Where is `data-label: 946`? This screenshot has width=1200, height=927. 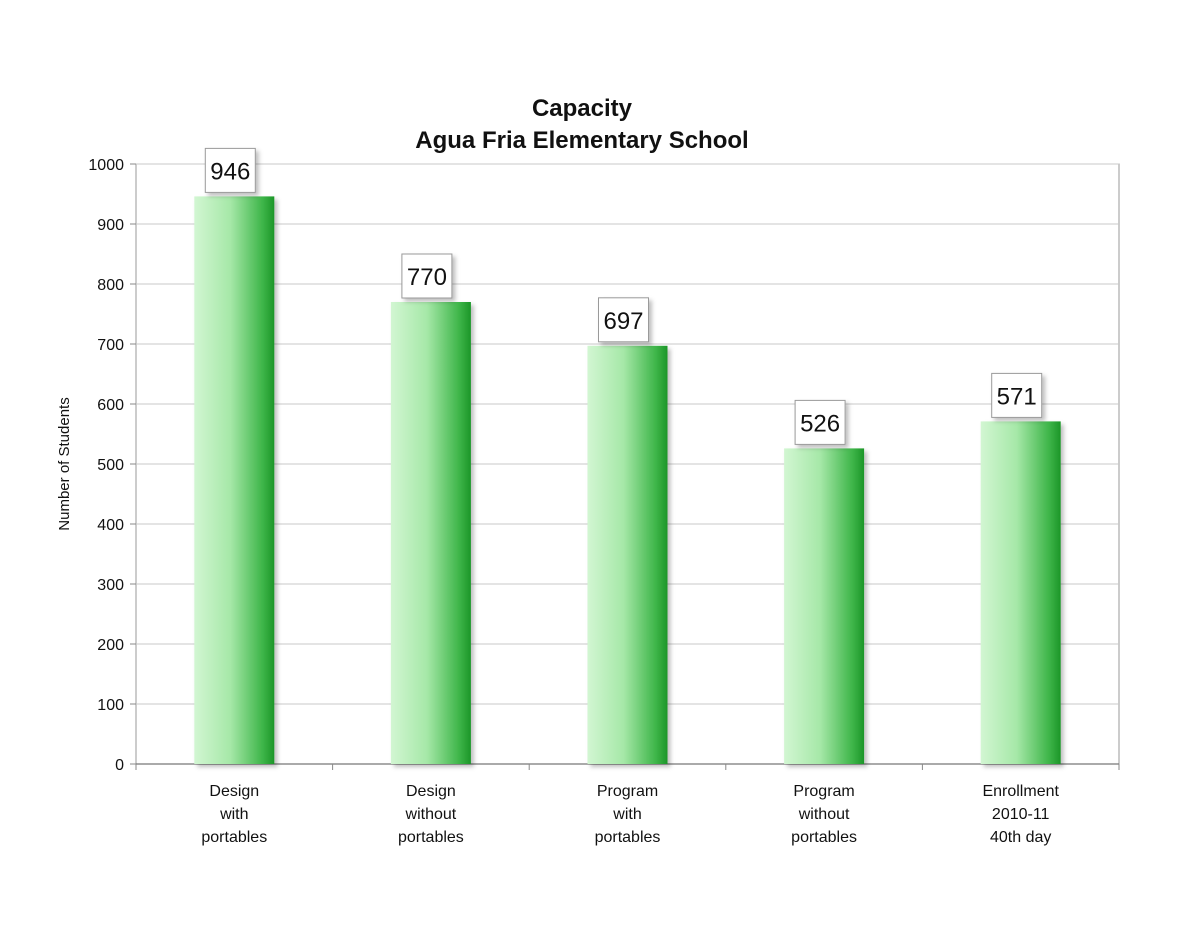
data-label: 946 is located at coordinates (230, 171).